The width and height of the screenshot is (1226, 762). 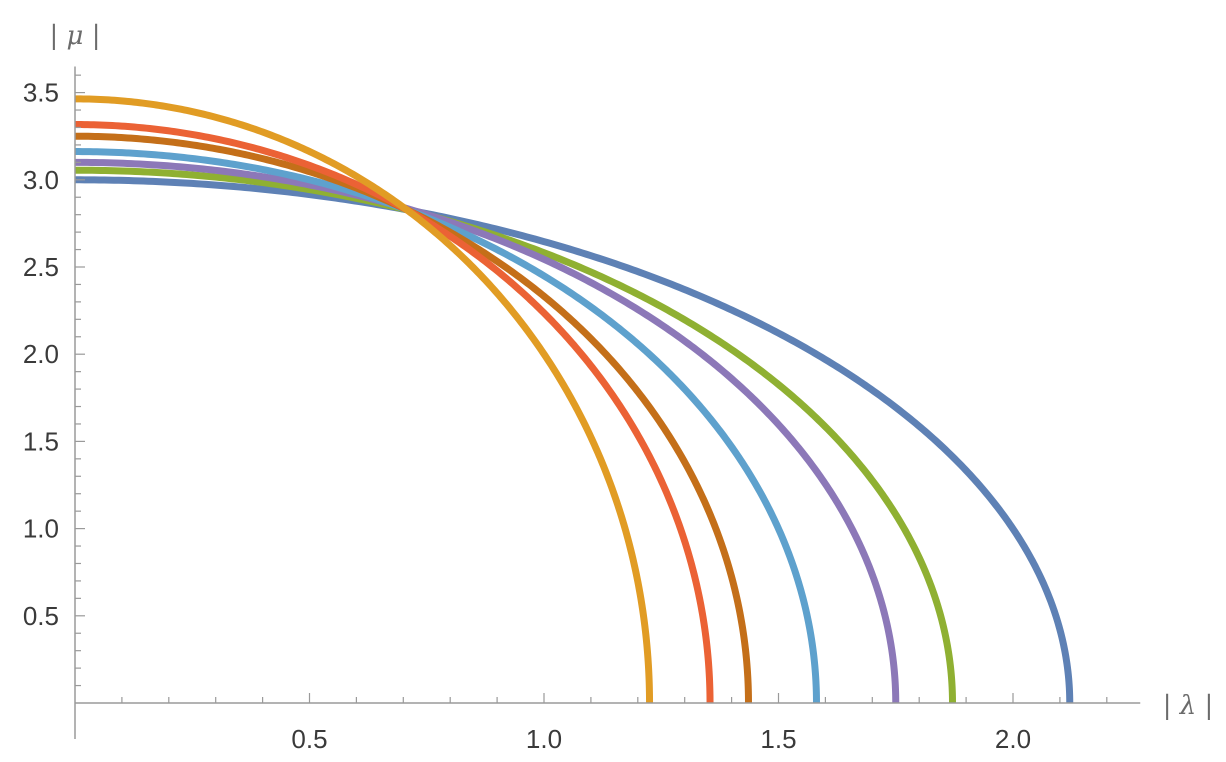 I want to click on y-tick-label: 3.0, so click(x=41, y=180).